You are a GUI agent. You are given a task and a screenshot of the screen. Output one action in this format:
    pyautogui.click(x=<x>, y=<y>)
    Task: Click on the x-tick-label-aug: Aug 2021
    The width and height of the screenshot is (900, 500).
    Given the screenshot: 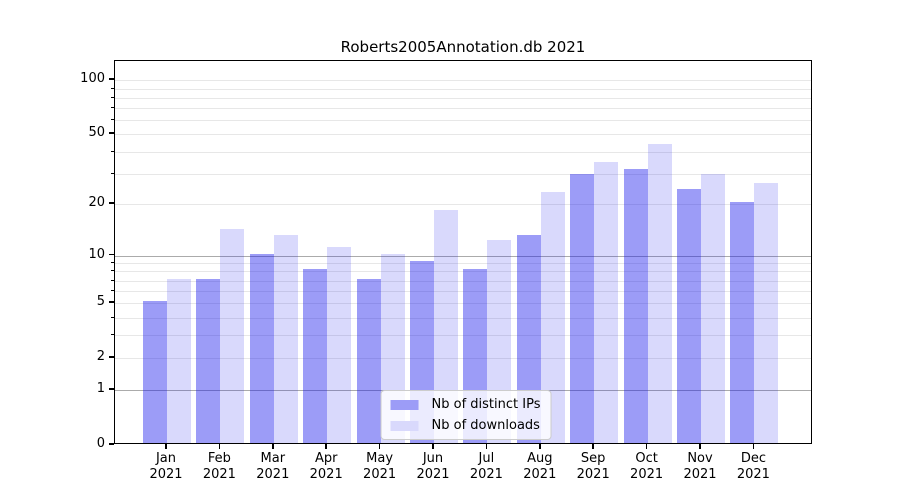 What is the action you would take?
    pyautogui.click(x=540, y=466)
    